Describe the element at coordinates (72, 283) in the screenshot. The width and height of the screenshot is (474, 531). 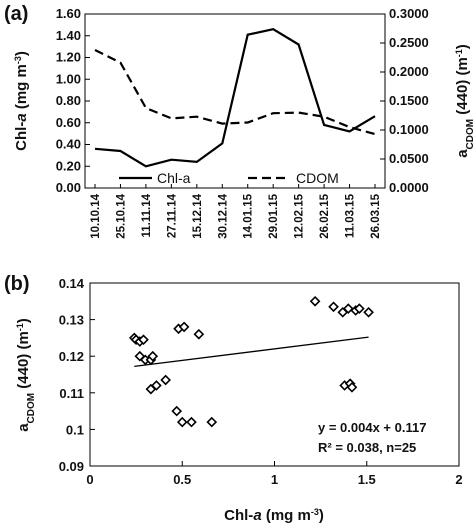
I see `y-tick-label: 0.14` at that location.